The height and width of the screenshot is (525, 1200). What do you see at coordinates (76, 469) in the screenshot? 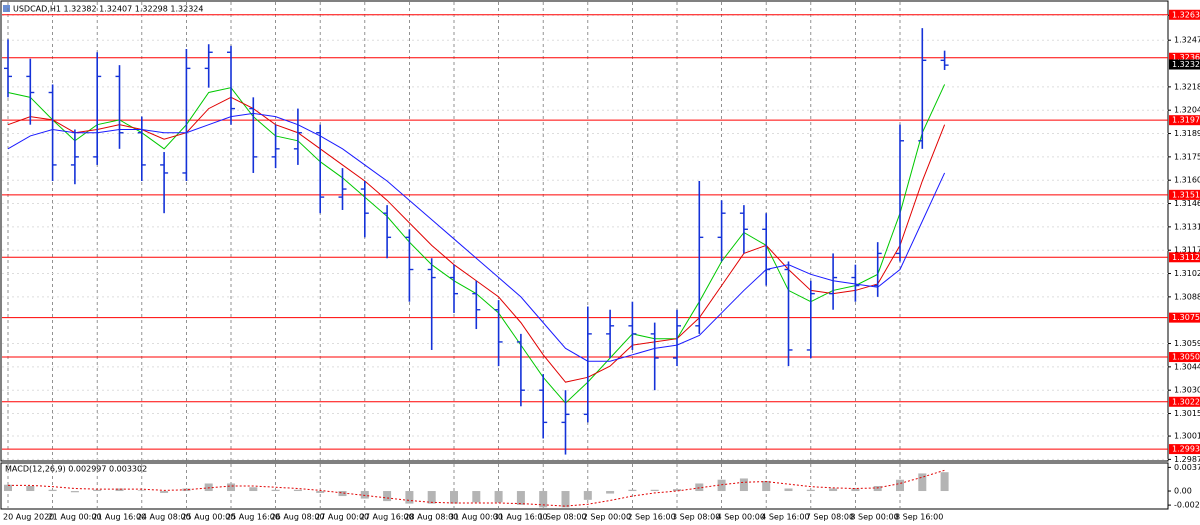
I see `macd-title: MACD(12,26,9) 0.002997 0.003302` at bounding box center [76, 469].